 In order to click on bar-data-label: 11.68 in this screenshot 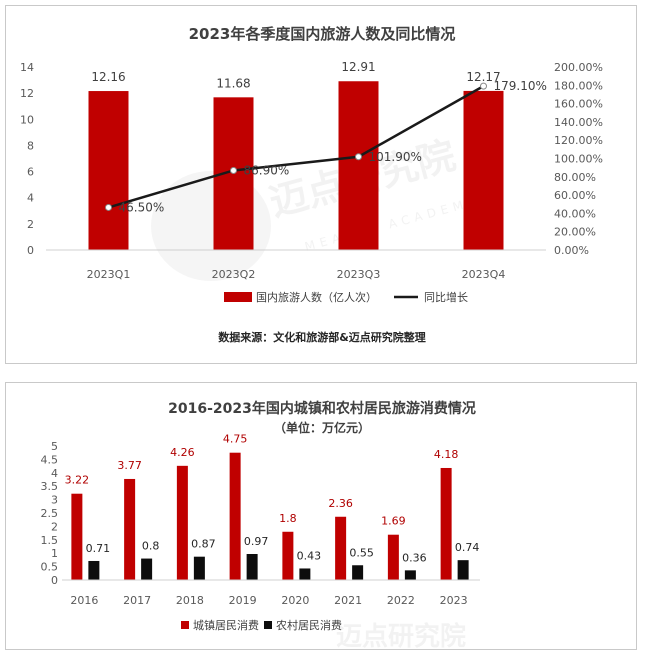, I will do `click(233, 83)`.